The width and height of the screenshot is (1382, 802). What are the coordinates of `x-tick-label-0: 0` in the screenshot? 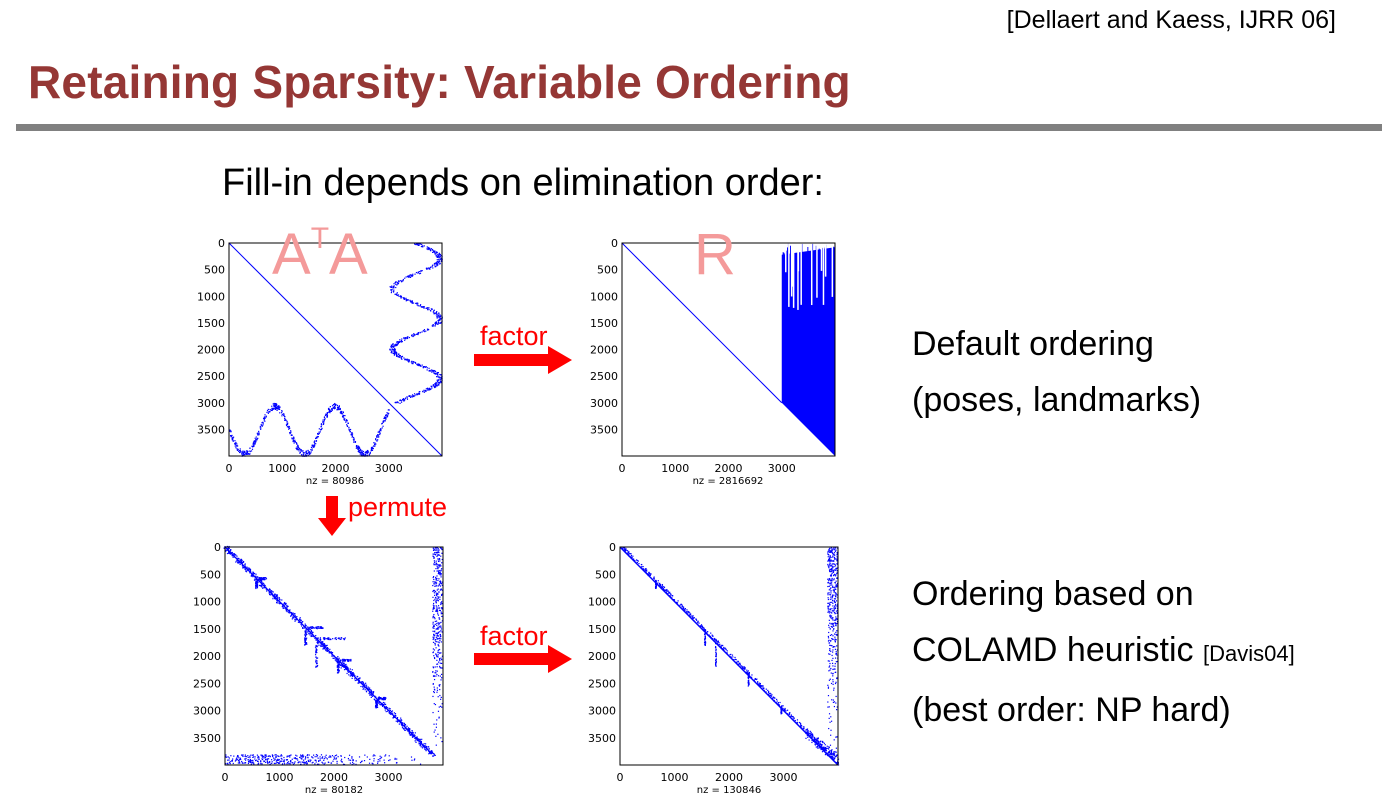 It's located at (225, 777).